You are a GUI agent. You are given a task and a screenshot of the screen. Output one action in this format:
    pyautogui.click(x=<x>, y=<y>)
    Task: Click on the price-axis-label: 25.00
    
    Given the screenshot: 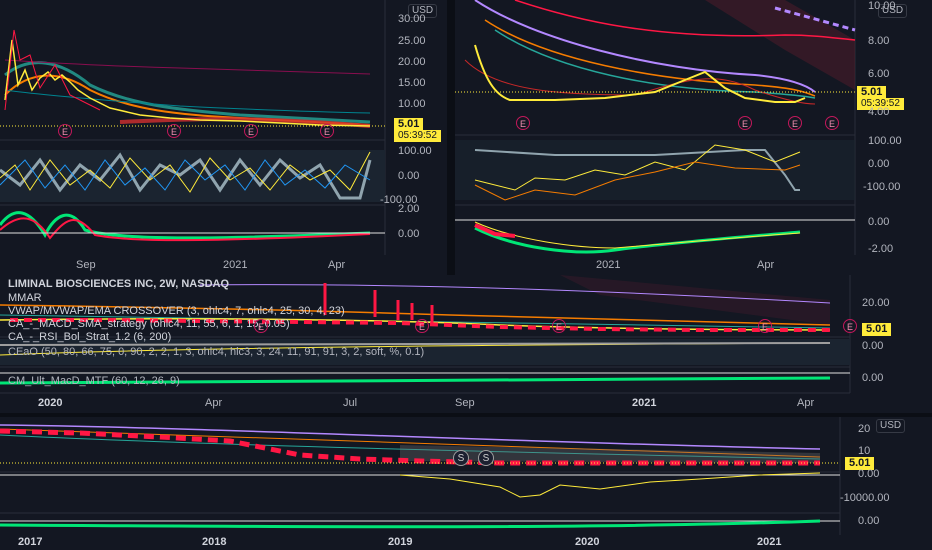 What is the action you would take?
    pyautogui.click(x=412, y=41)
    